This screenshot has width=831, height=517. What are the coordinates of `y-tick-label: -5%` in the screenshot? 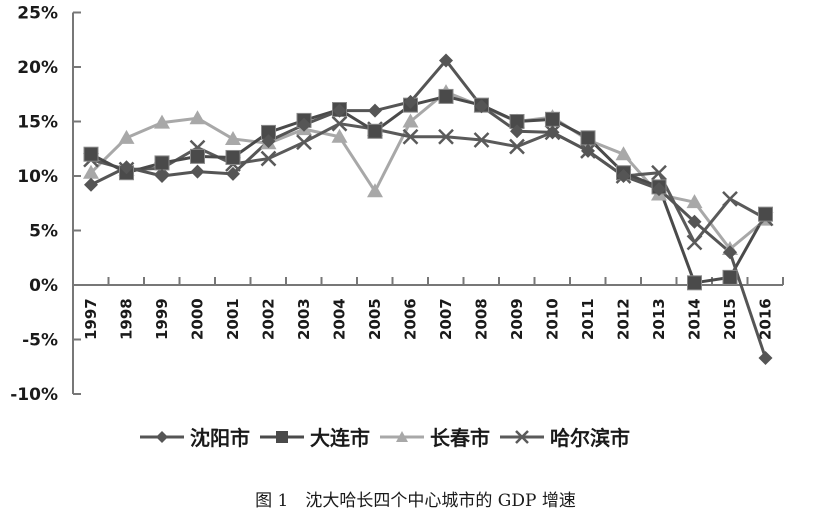 It's located at (40, 341).